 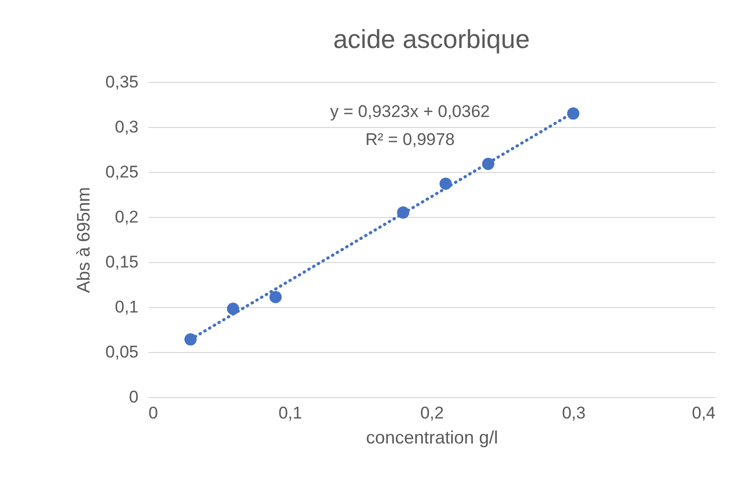 What do you see at coordinates (126, 307) in the screenshot?
I see `y-tick-label: 0,1` at bounding box center [126, 307].